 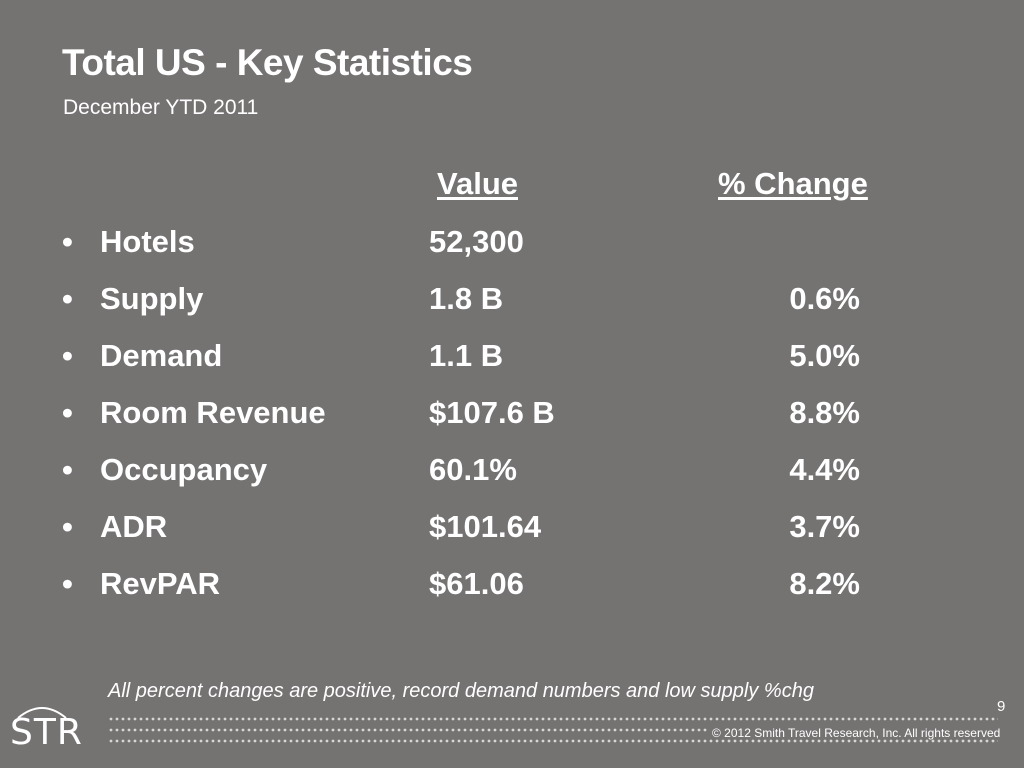 What do you see at coordinates (492, 412) in the screenshot?
I see `stat-value: $107.6 B` at bounding box center [492, 412].